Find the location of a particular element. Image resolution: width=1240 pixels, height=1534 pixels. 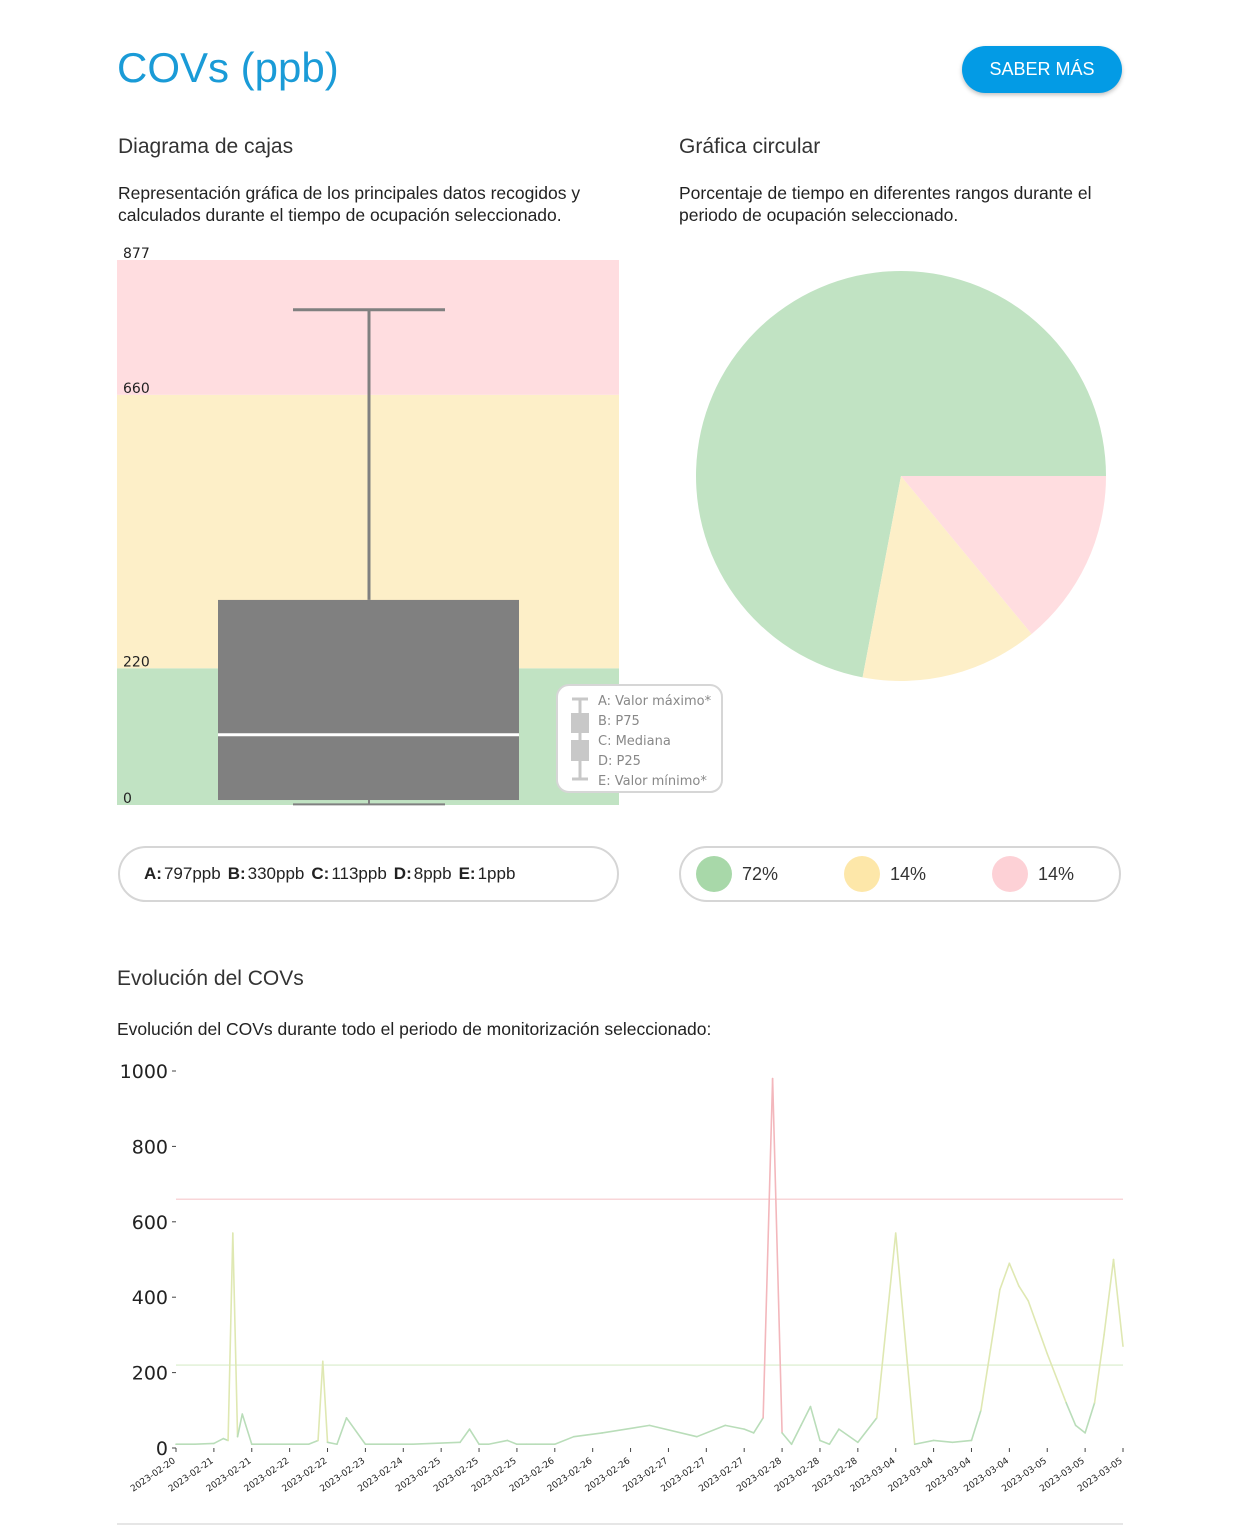

green-dot-icon is located at coordinates (714, 874).